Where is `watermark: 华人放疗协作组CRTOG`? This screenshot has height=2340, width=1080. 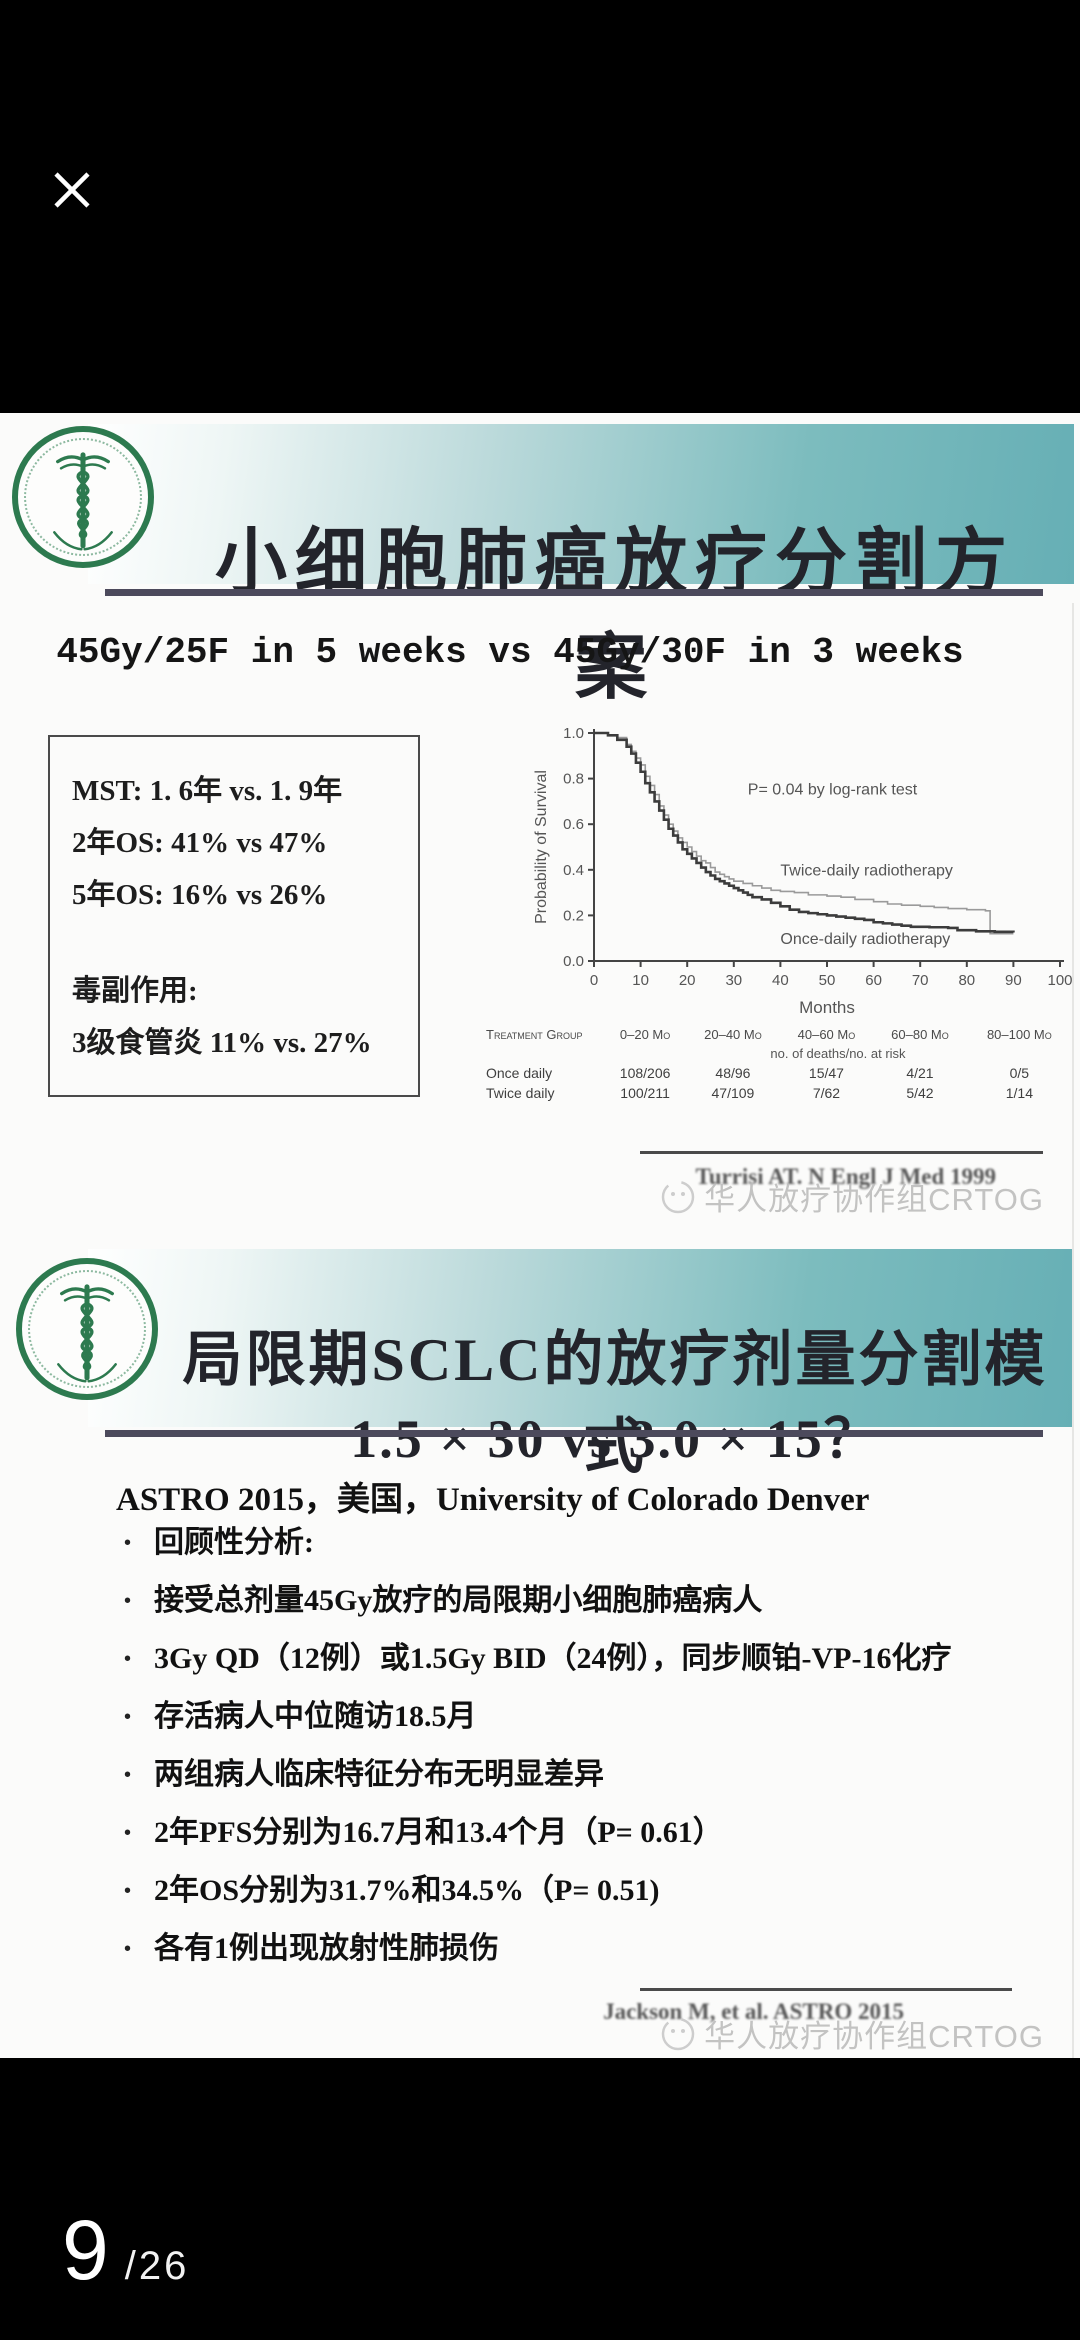 watermark: 华人放疗协作组CRTOG is located at coordinates (851, 1196).